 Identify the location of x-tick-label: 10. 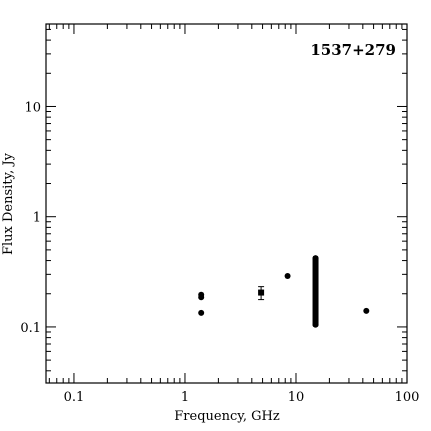
(296, 397).